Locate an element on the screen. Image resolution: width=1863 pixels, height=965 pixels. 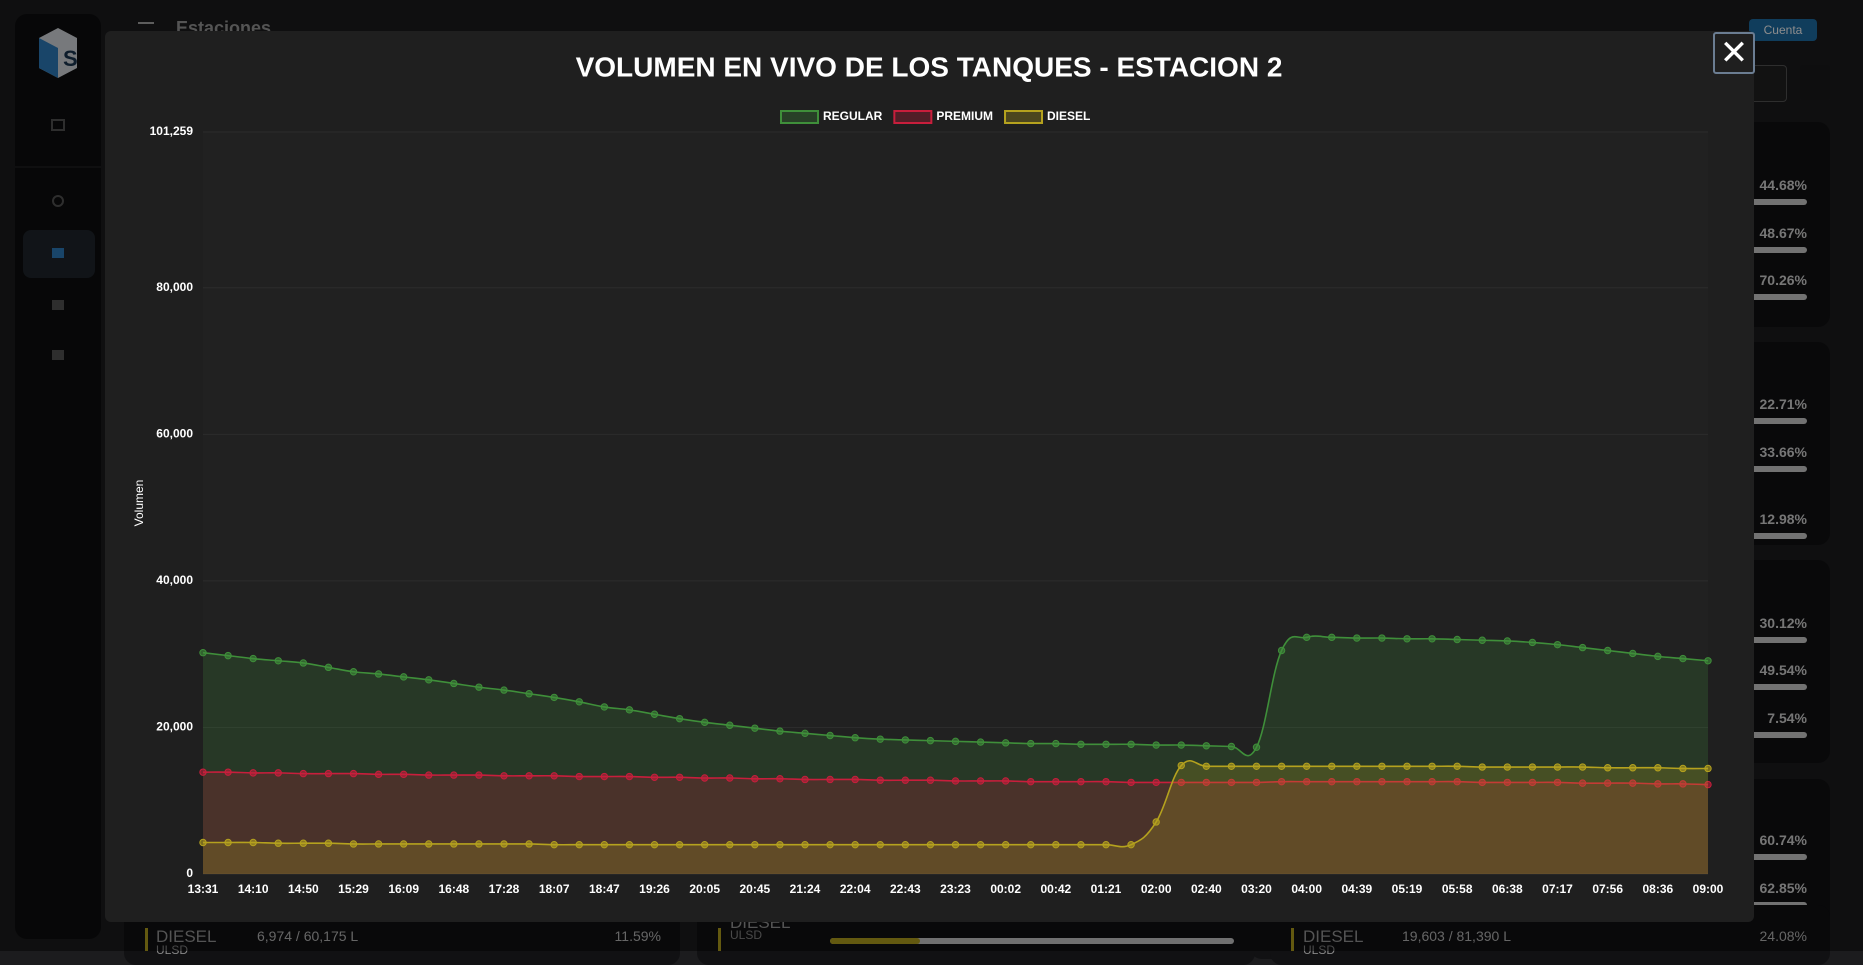
kebab-button is located at coordinates (1815, 82).